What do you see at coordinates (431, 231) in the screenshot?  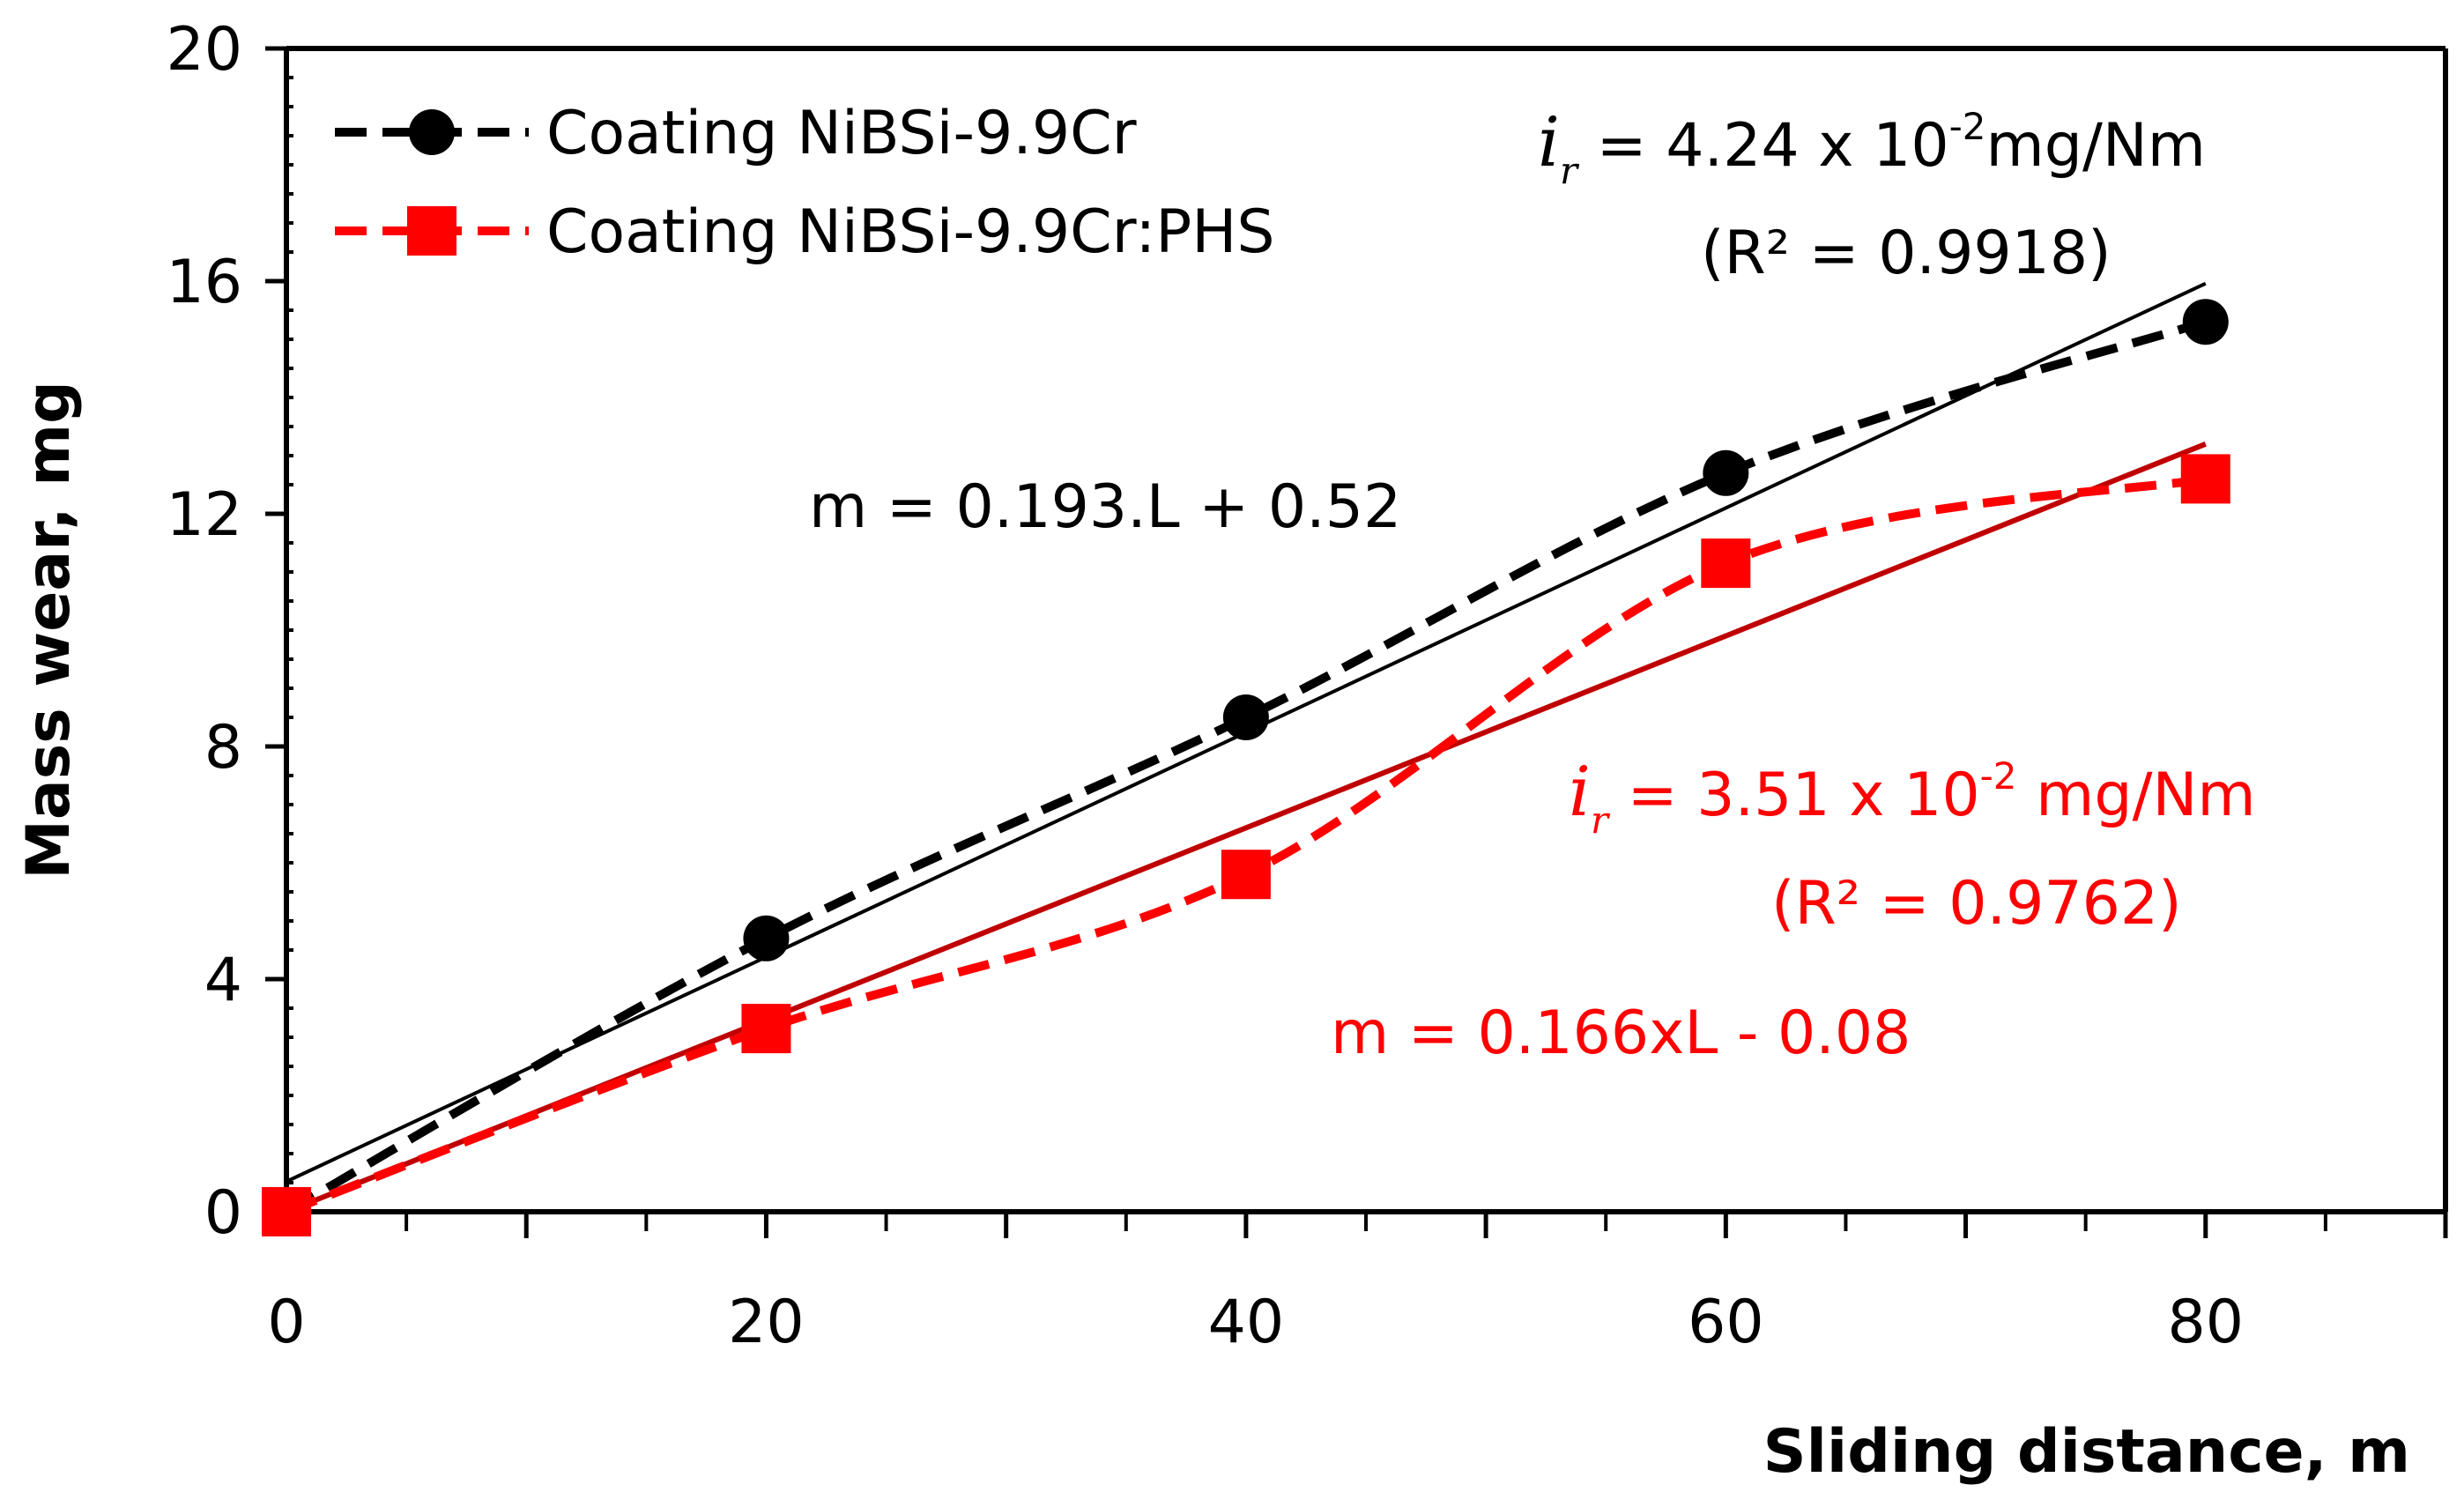 I see `legend-marker-square` at bounding box center [431, 231].